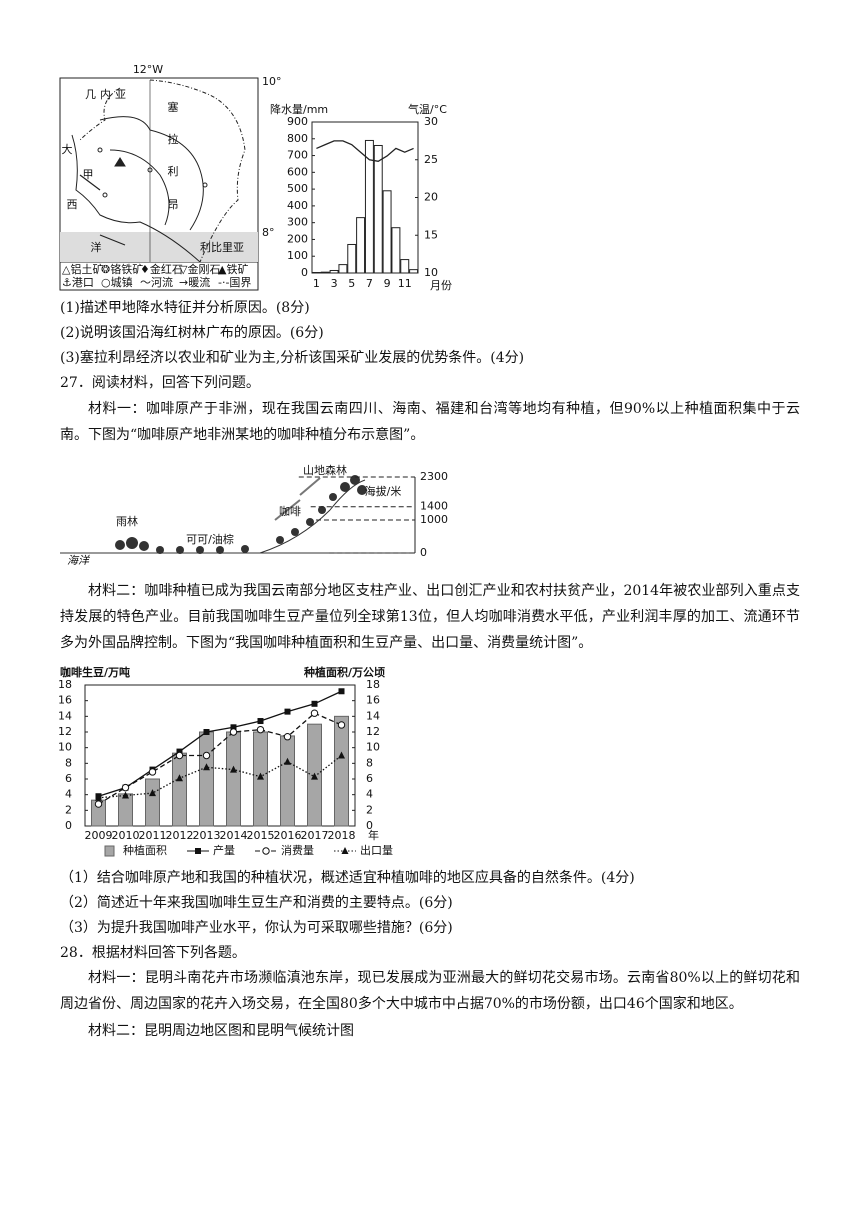 The width and height of the screenshot is (860, 1217). What do you see at coordinates (297, 138) in the screenshot?
I see `y-tick-label: 800` at bounding box center [297, 138].